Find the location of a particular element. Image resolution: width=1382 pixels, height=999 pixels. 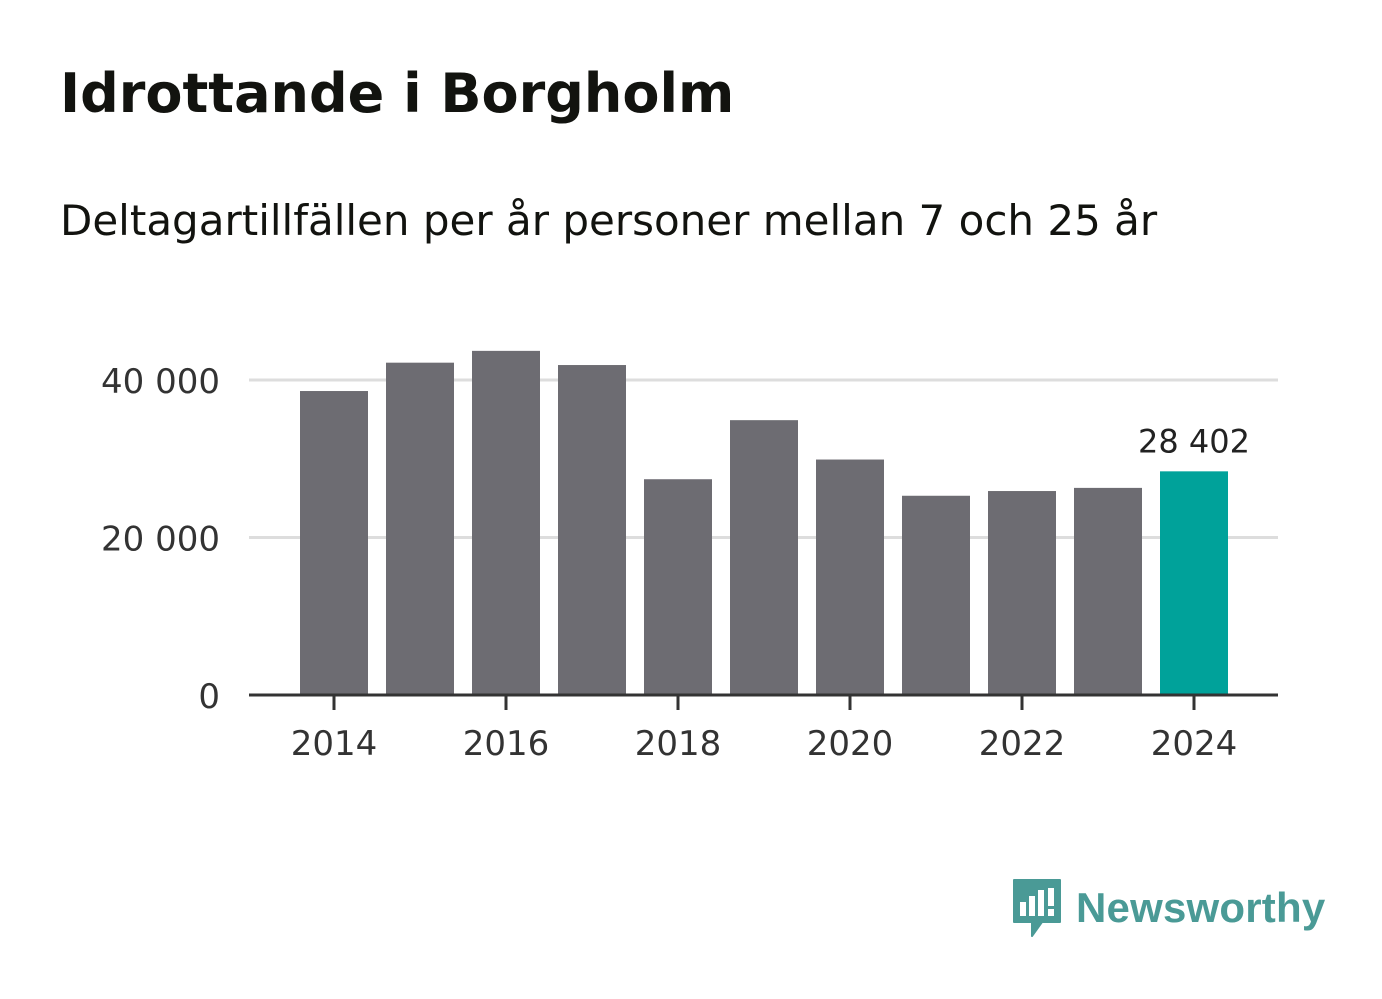

bar-2019 is located at coordinates (764, 557).